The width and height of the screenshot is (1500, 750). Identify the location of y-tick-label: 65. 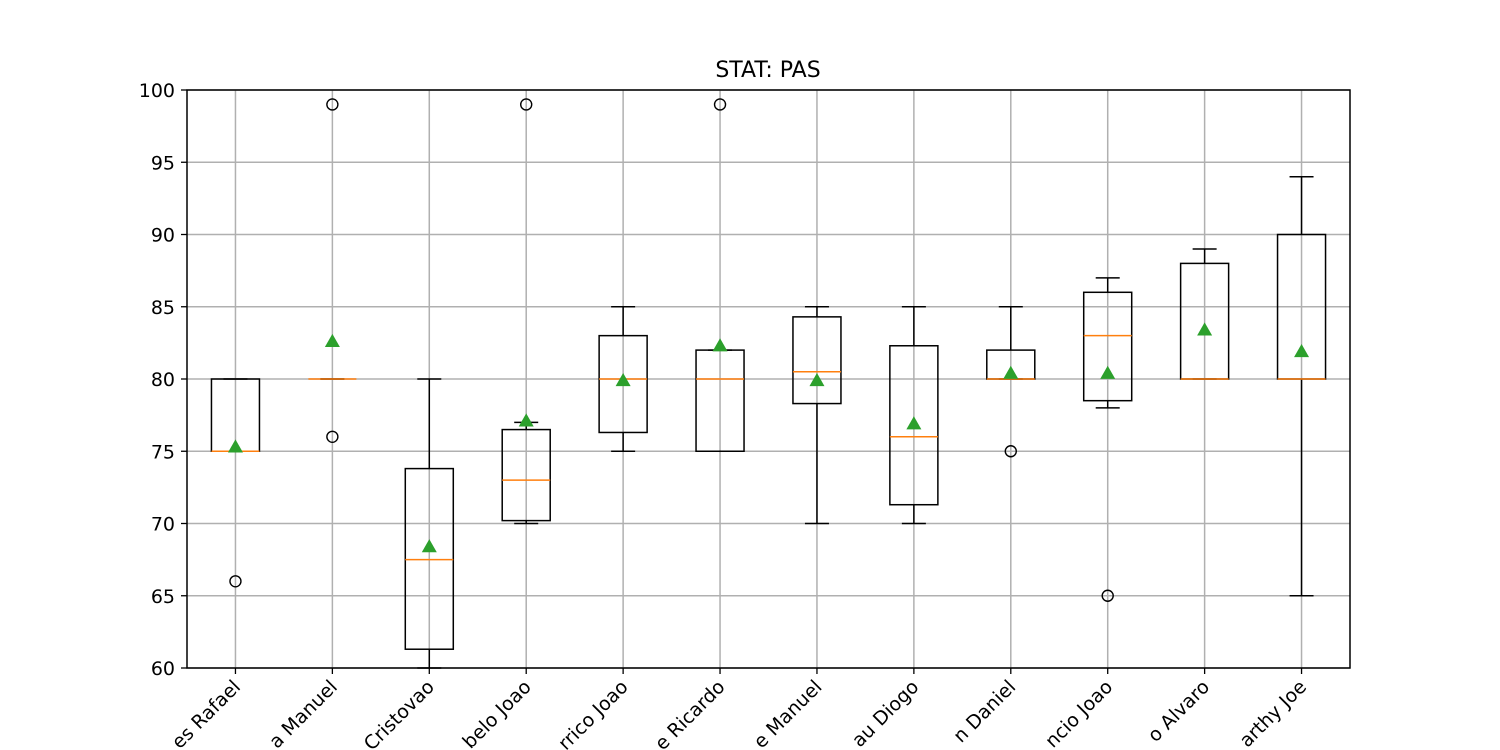
(163, 597).